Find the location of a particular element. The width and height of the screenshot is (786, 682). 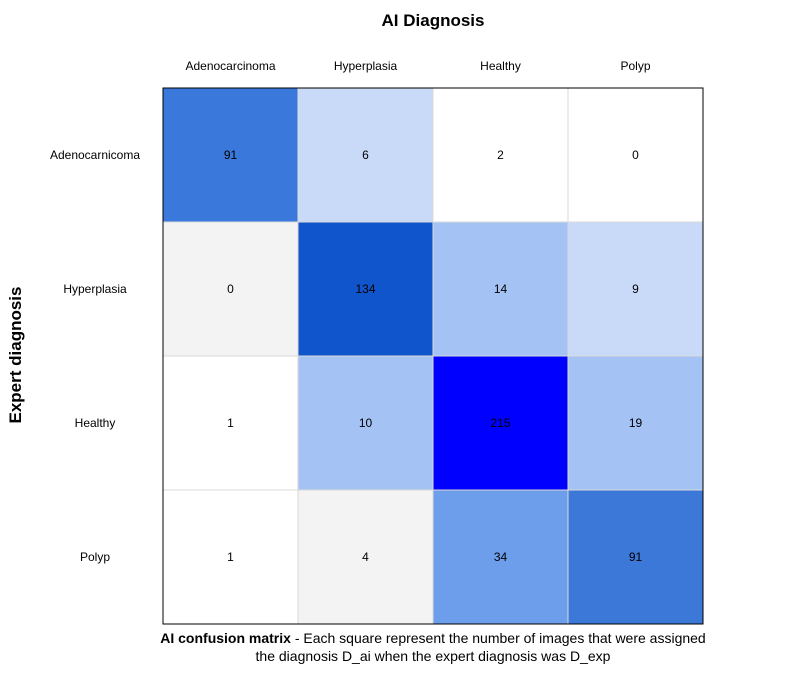

cell-value-label: 4 is located at coordinates (365, 557).